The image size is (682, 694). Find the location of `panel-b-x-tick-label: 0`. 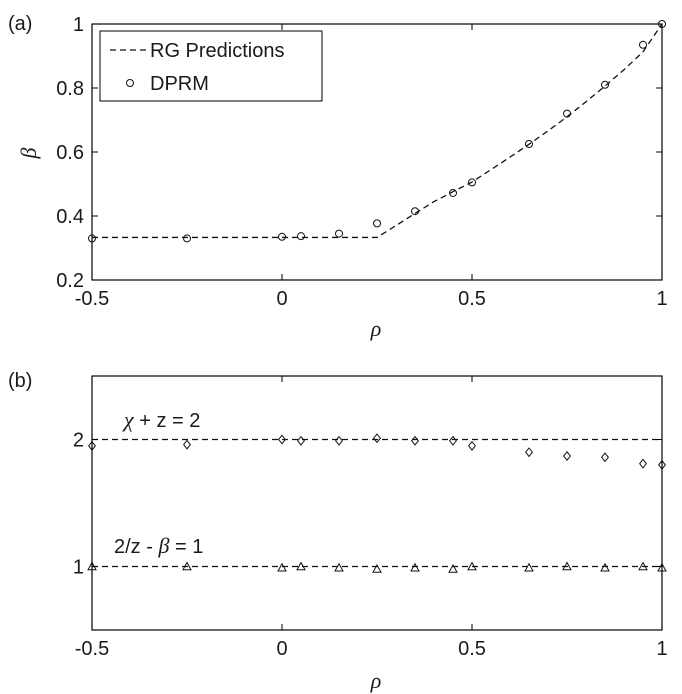

panel-b-x-tick-label: 0 is located at coordinates (281, 649).